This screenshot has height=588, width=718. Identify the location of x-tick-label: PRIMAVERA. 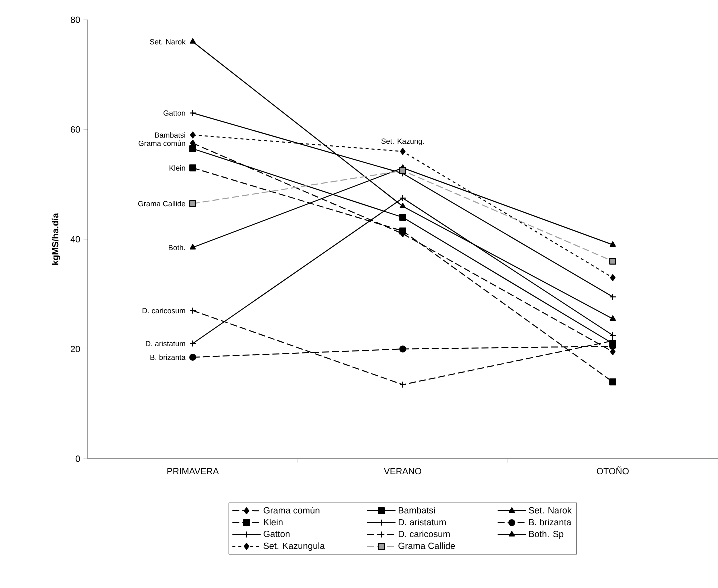
(194, 471).